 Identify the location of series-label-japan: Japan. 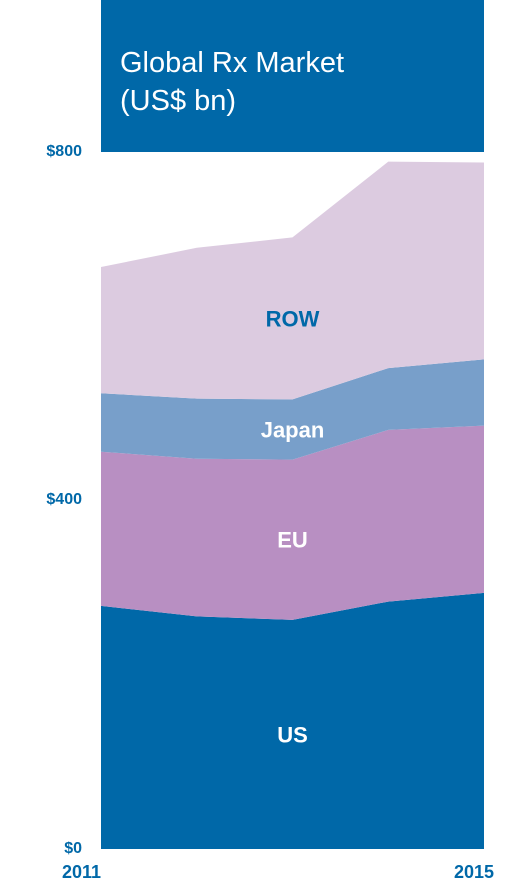
(293, 429).